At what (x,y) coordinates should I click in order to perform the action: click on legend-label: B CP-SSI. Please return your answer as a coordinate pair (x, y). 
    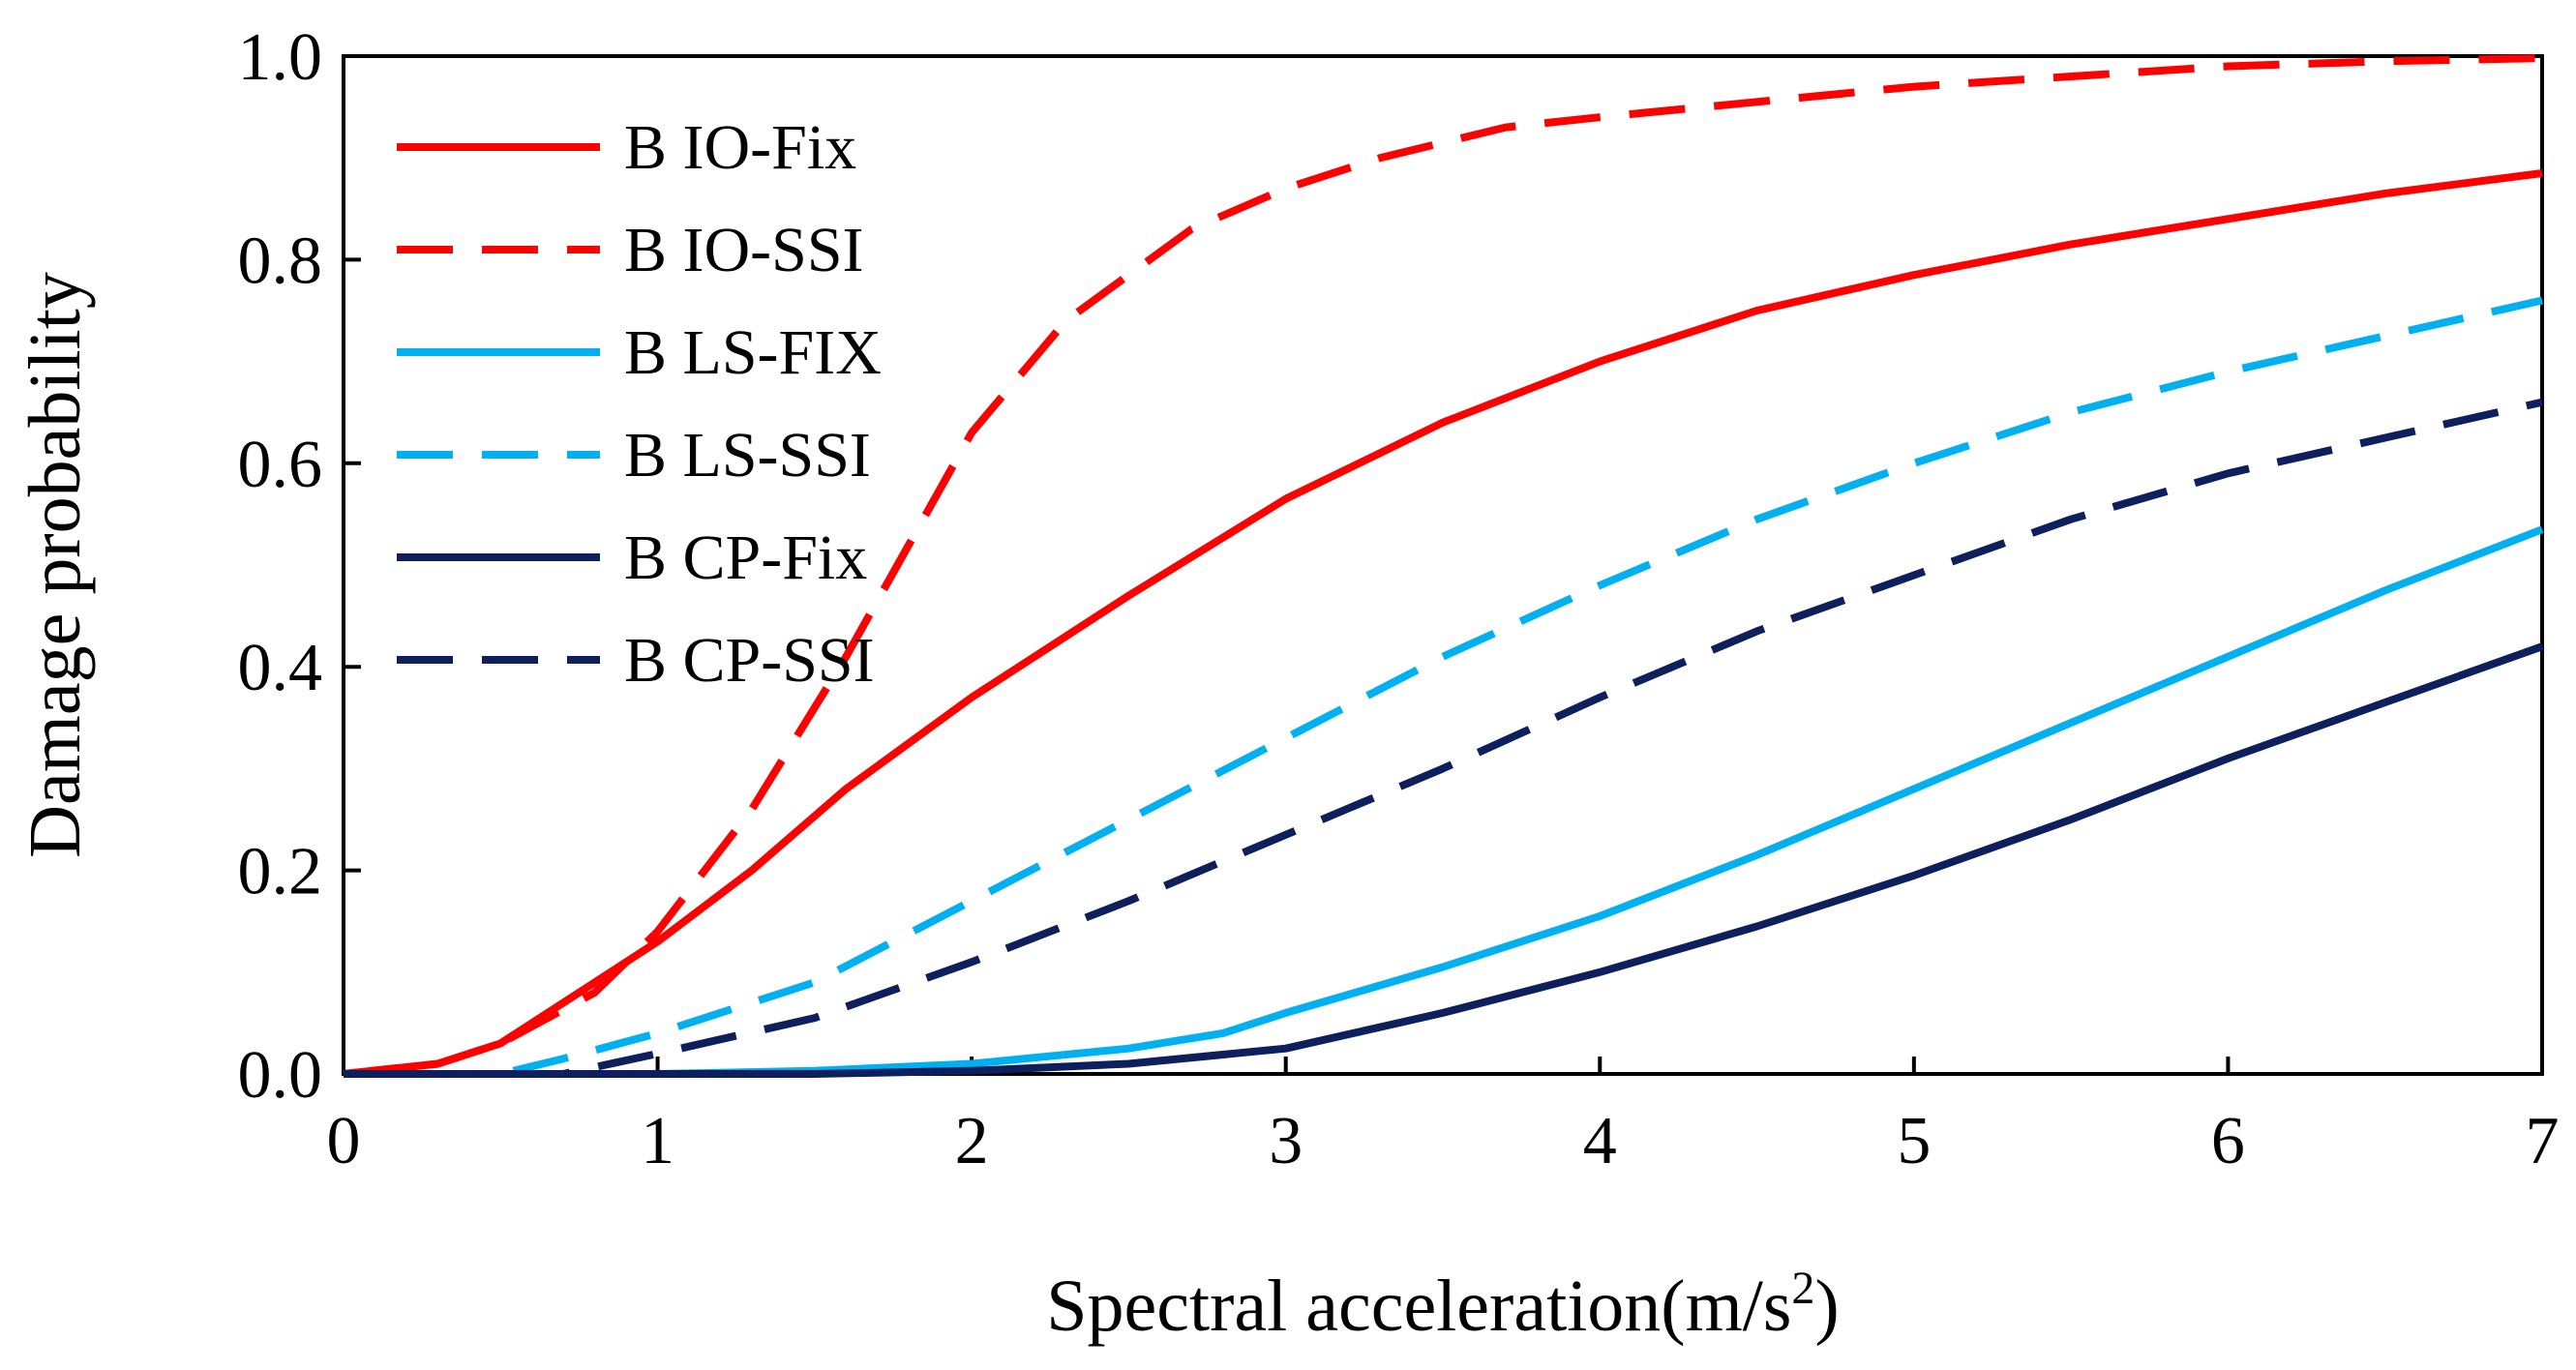
    Looking at the image, I should click on (749, 660).